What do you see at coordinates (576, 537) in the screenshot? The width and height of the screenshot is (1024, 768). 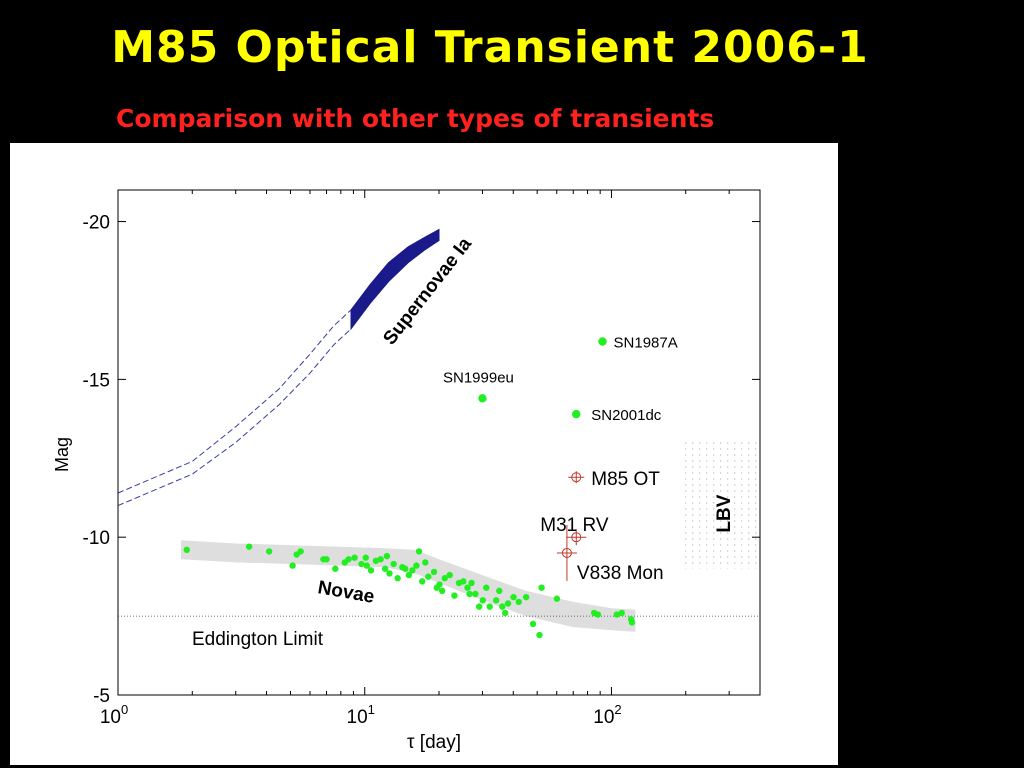 I see `transient-marker-m31-rv` at bounding box center [576, 537].